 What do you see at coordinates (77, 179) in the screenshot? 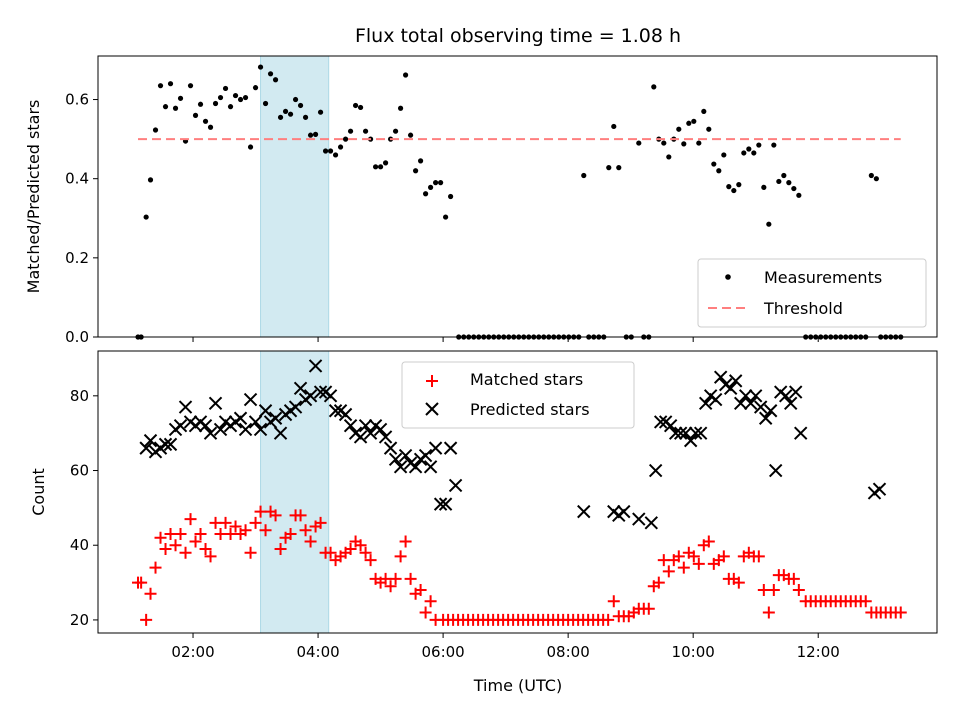
I see `y-tick-label: 0.4` at bounding box center [77, 179].